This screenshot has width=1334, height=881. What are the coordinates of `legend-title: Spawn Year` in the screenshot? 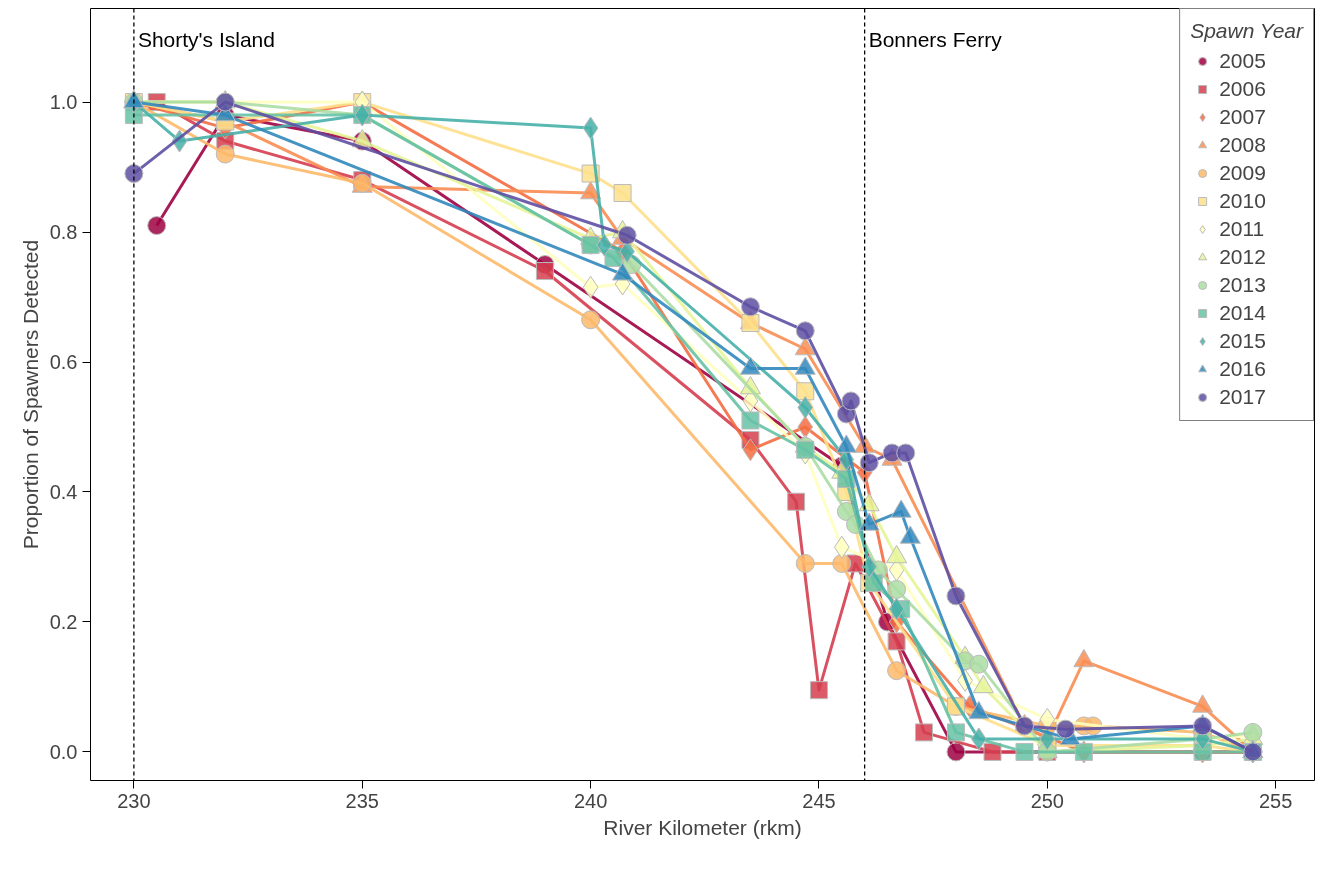 It's located at (1246, 31).